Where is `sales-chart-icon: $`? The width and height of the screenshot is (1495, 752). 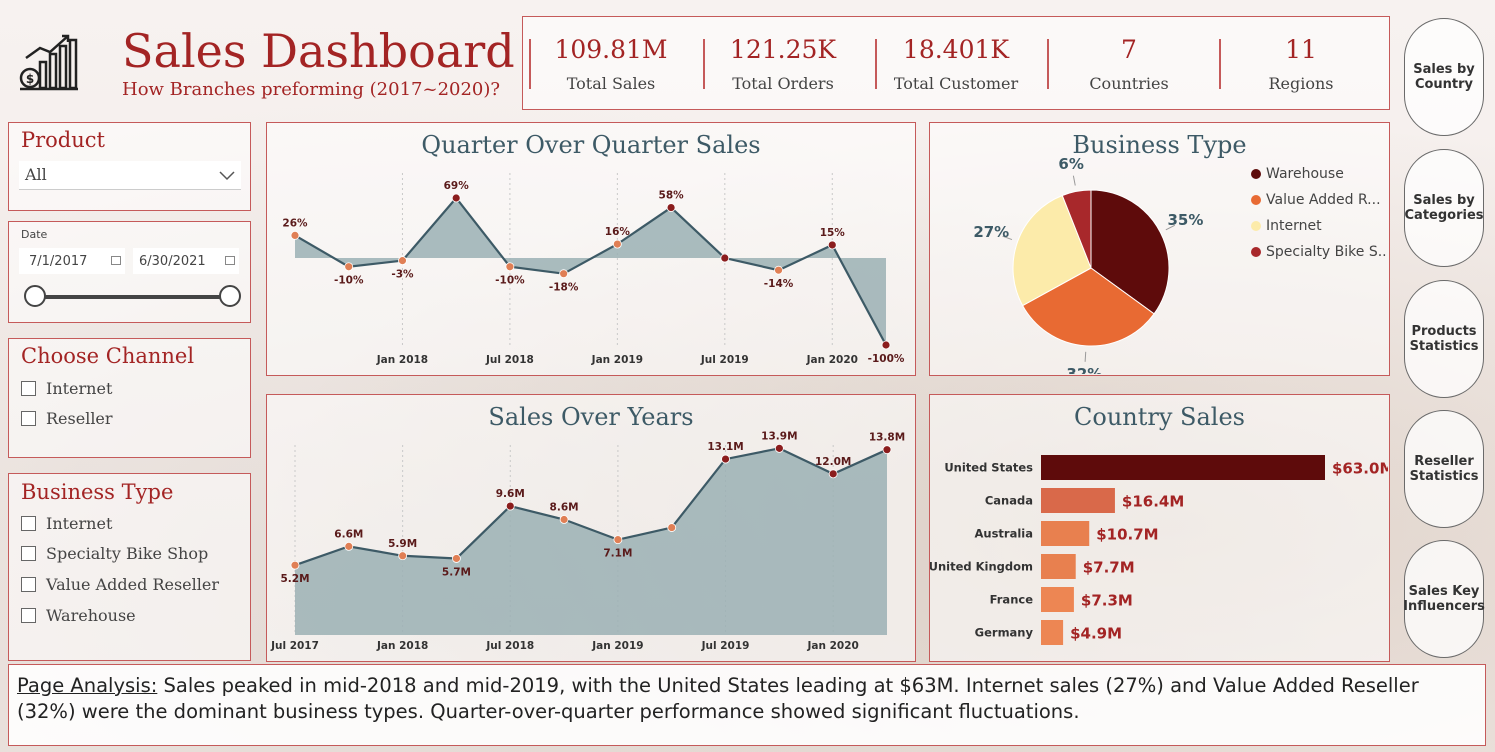 sales-chart-icon: $ is located at coordinates (48, 62).